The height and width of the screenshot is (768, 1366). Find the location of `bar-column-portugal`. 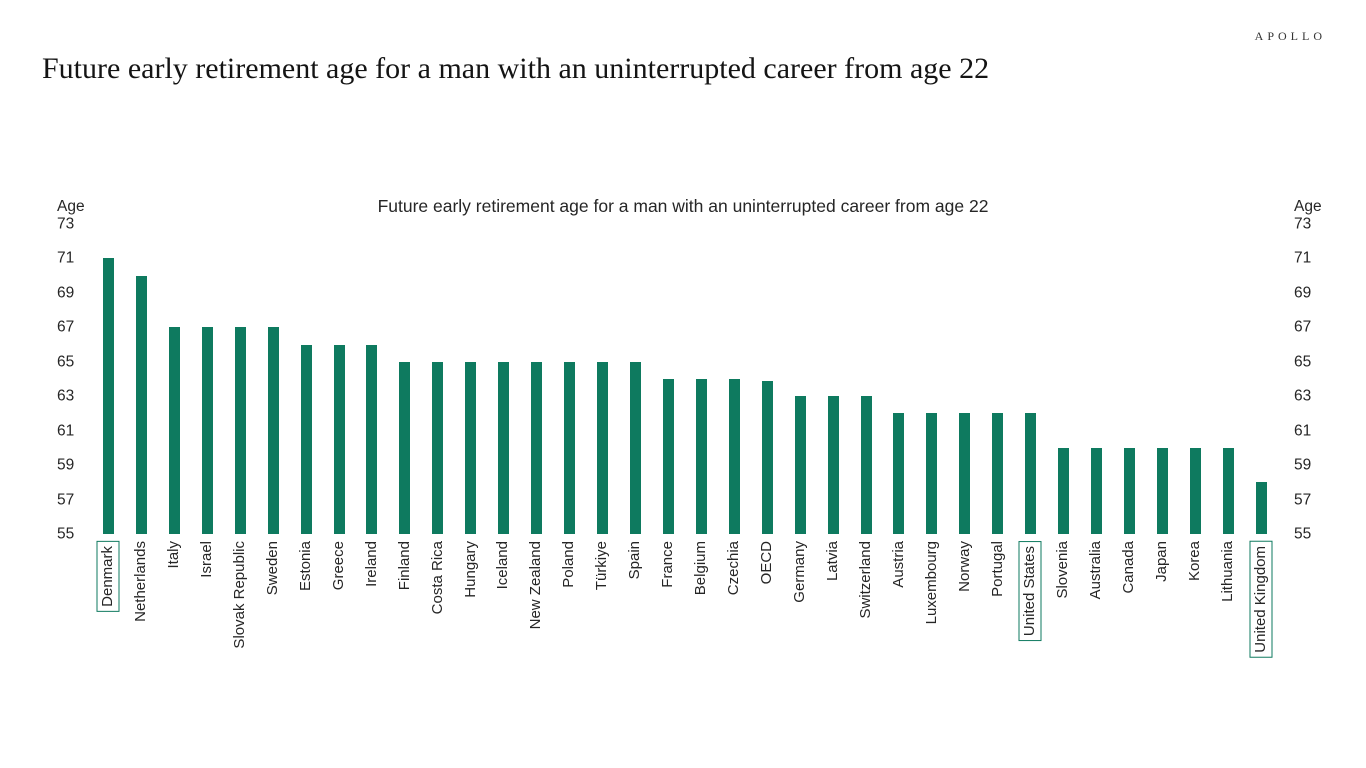

bar-column-portugal is located at coordinates (997, 379).